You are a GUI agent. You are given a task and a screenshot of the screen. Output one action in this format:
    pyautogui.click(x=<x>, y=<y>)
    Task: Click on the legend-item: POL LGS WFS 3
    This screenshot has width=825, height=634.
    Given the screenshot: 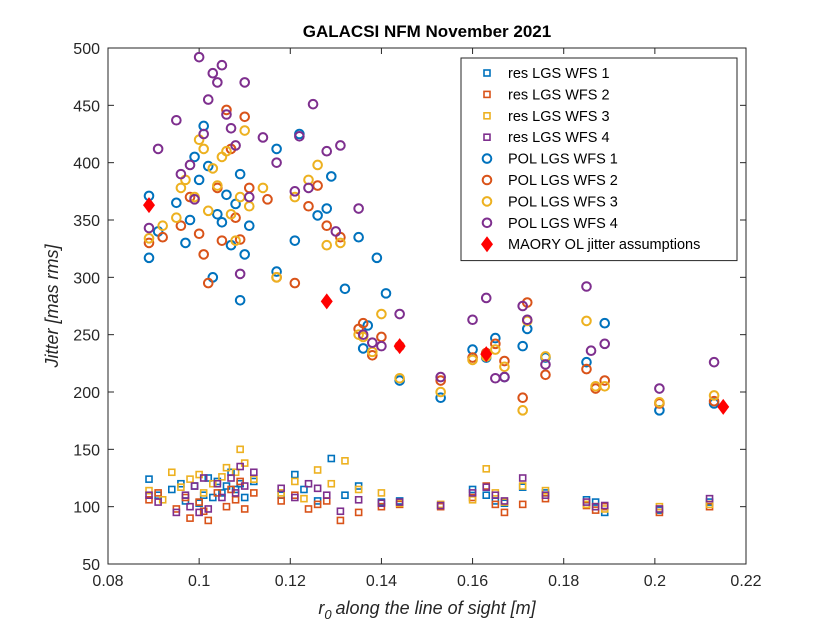 What is the action you would take?
    pyautogui.click(x=549, y=202)
    